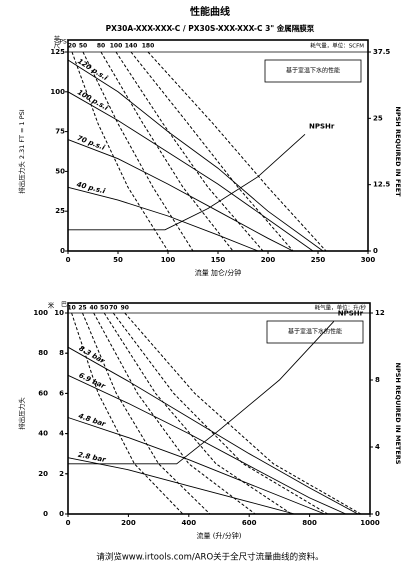 The width and height of the screenshot is (420, 580). What do you see at coordinates (21, 151) in the screenshot?
I see `y-axis-title: 排出压力头 2.31 FT = 1 PSI` at bounding box center [21, 151].